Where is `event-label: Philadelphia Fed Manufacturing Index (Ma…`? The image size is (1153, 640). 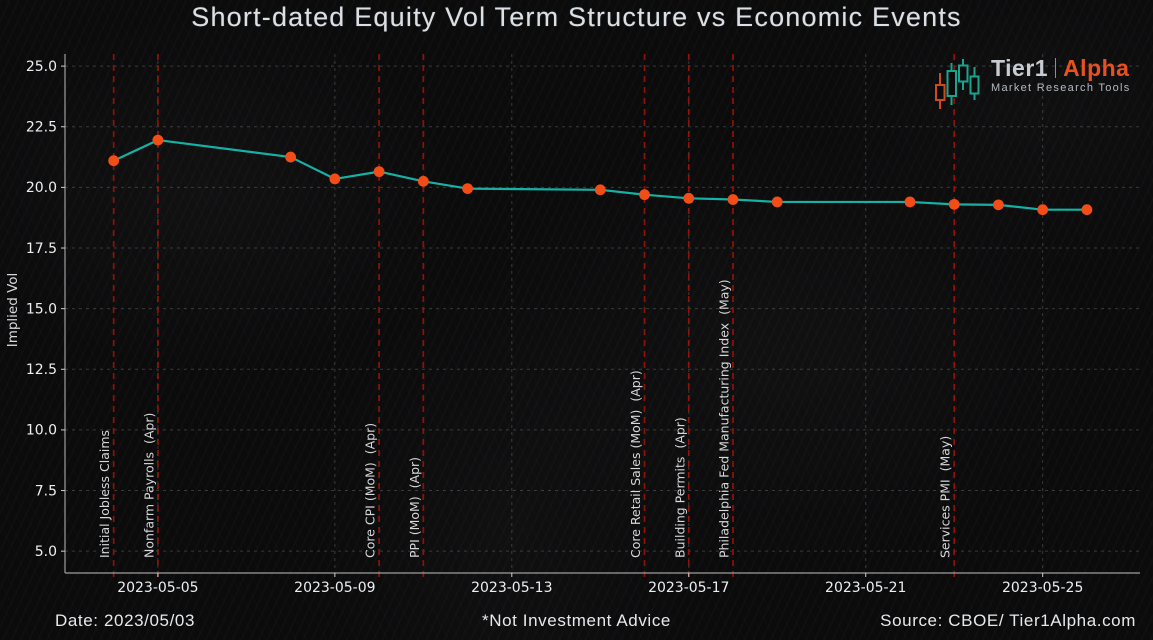
event-label: Philadelphia Fed Manufacturing Index (Ma… is located at coordinates (724, 418).